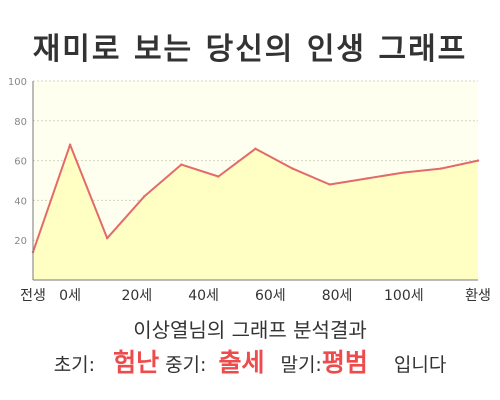 Image resolution: width=500 pixels, height=400 pixels. I want to click on ending-text: 입니다, so click(420, 365).